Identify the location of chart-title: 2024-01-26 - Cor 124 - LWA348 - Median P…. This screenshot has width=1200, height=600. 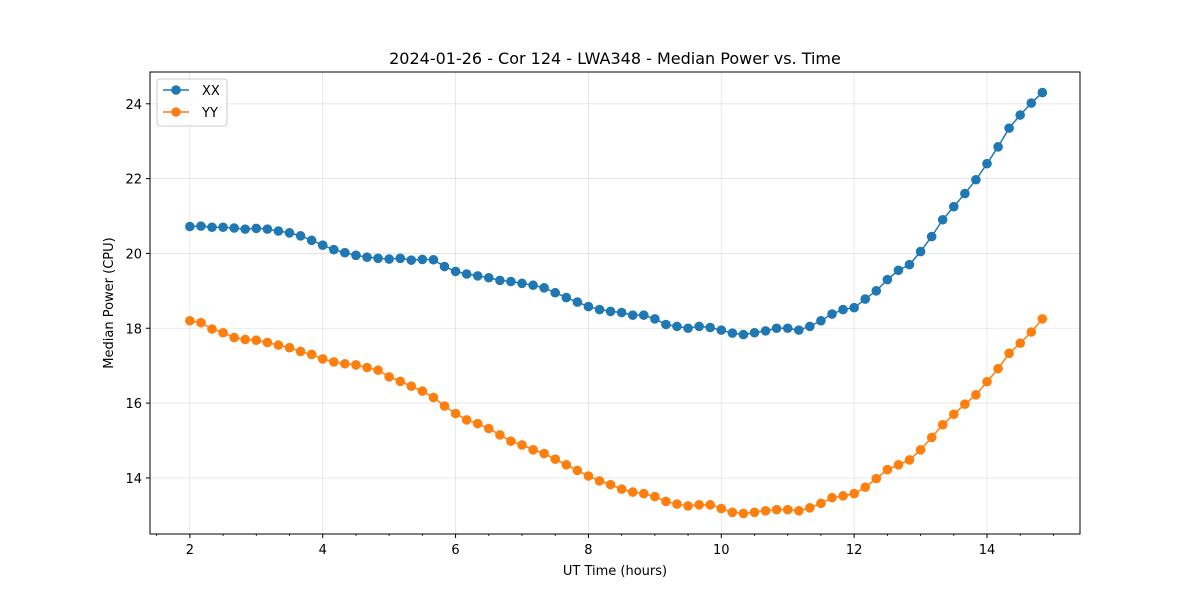
(615, 58).